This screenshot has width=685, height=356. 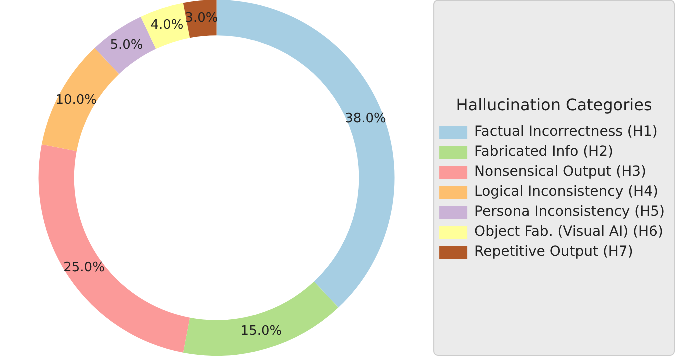 I want to click on data-label: 25.0%, so click(x=84, y=268).